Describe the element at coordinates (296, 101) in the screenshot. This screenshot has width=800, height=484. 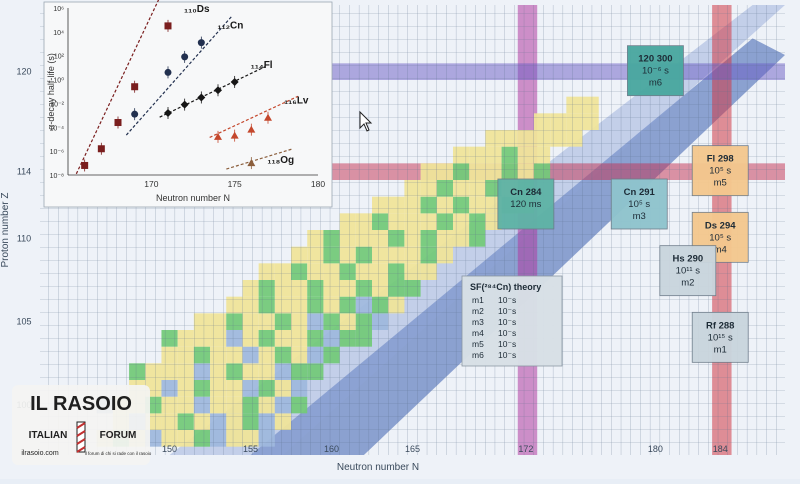
I see `series-label: ₁₁₆Lv` at that location.